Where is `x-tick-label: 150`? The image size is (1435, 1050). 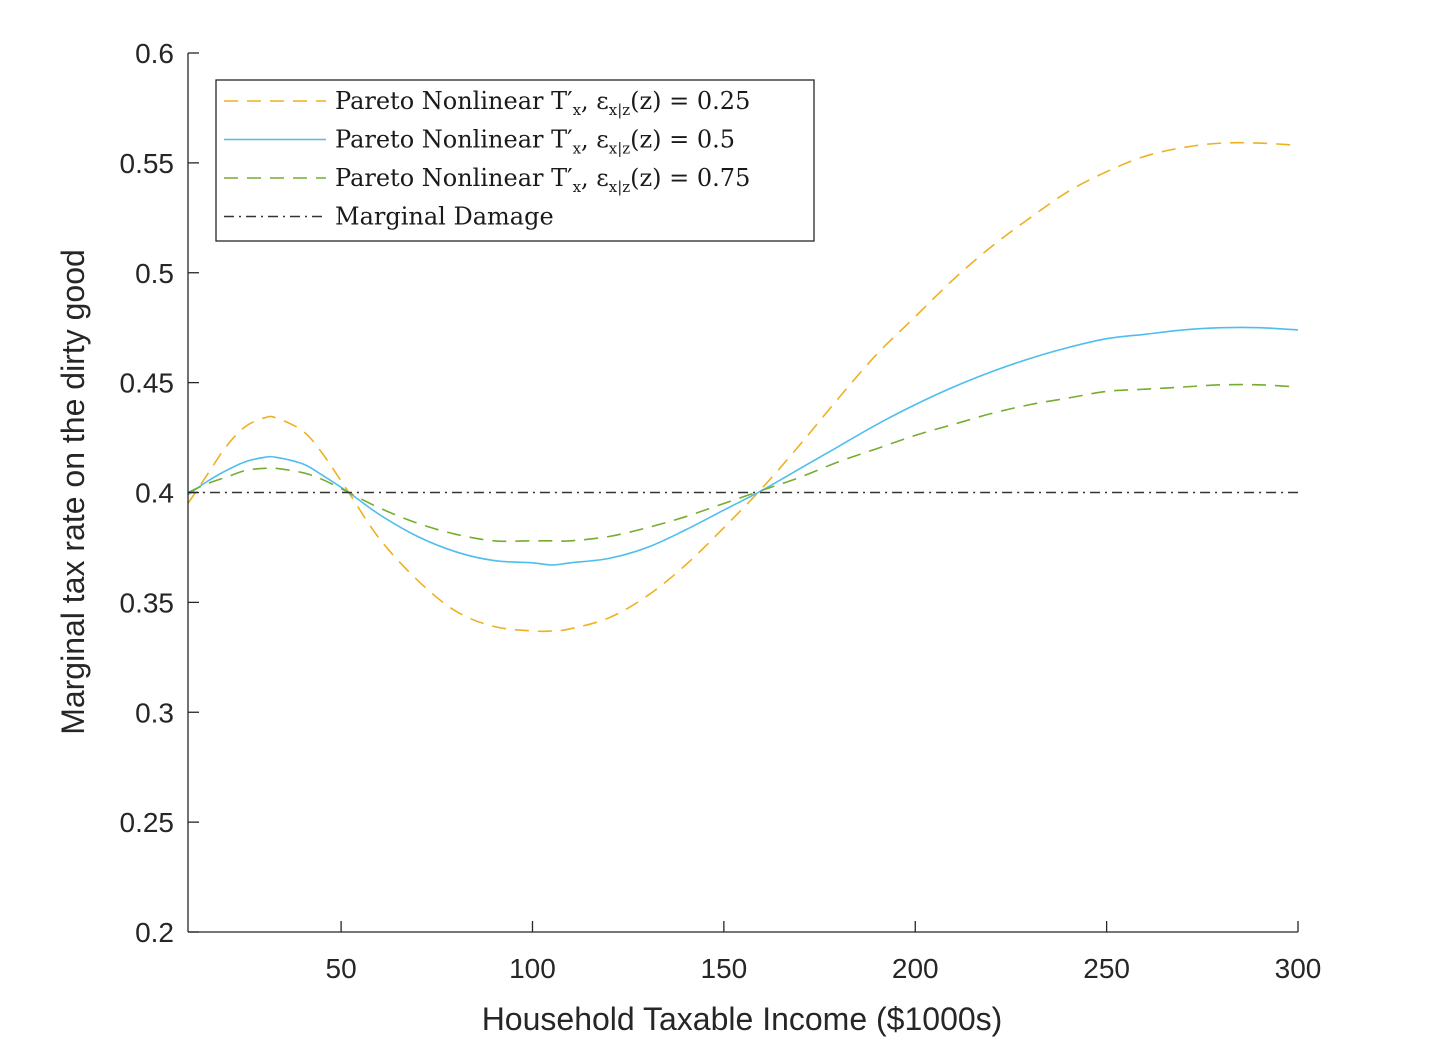
x-tick-label: 150 is located at coordinates (724, 968).